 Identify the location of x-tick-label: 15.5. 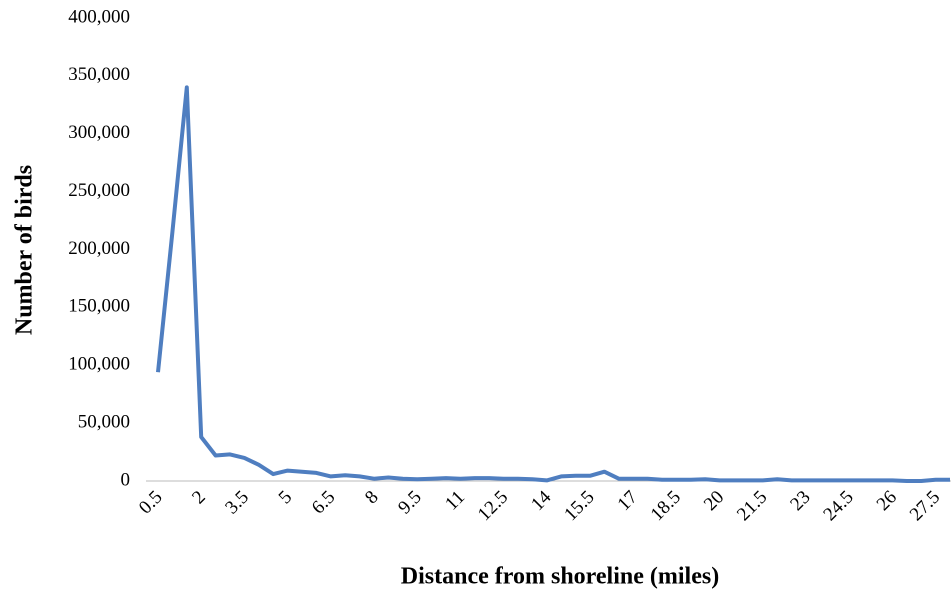
(579, 506).